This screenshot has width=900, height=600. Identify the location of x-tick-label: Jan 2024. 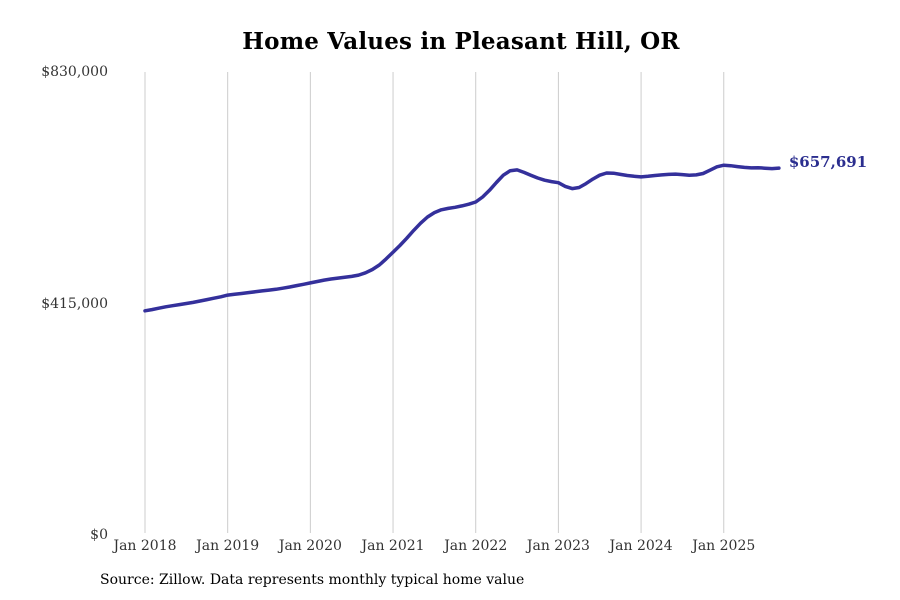
(641, 546).